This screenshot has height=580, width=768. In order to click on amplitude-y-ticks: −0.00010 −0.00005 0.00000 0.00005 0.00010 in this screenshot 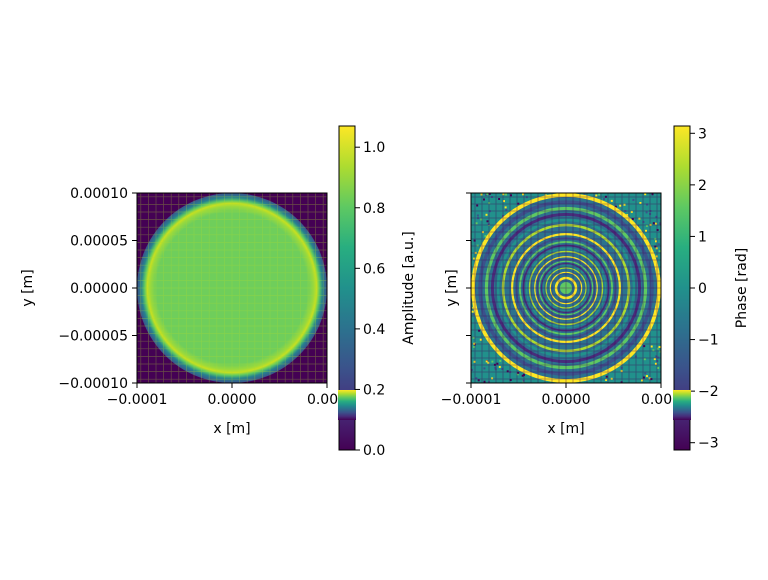, I will do `click(97, 289)`.